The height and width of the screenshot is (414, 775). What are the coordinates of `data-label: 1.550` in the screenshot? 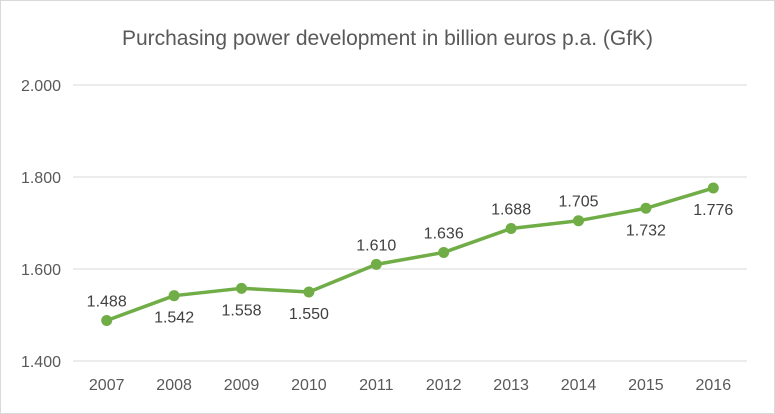 It's located at (309, 314).